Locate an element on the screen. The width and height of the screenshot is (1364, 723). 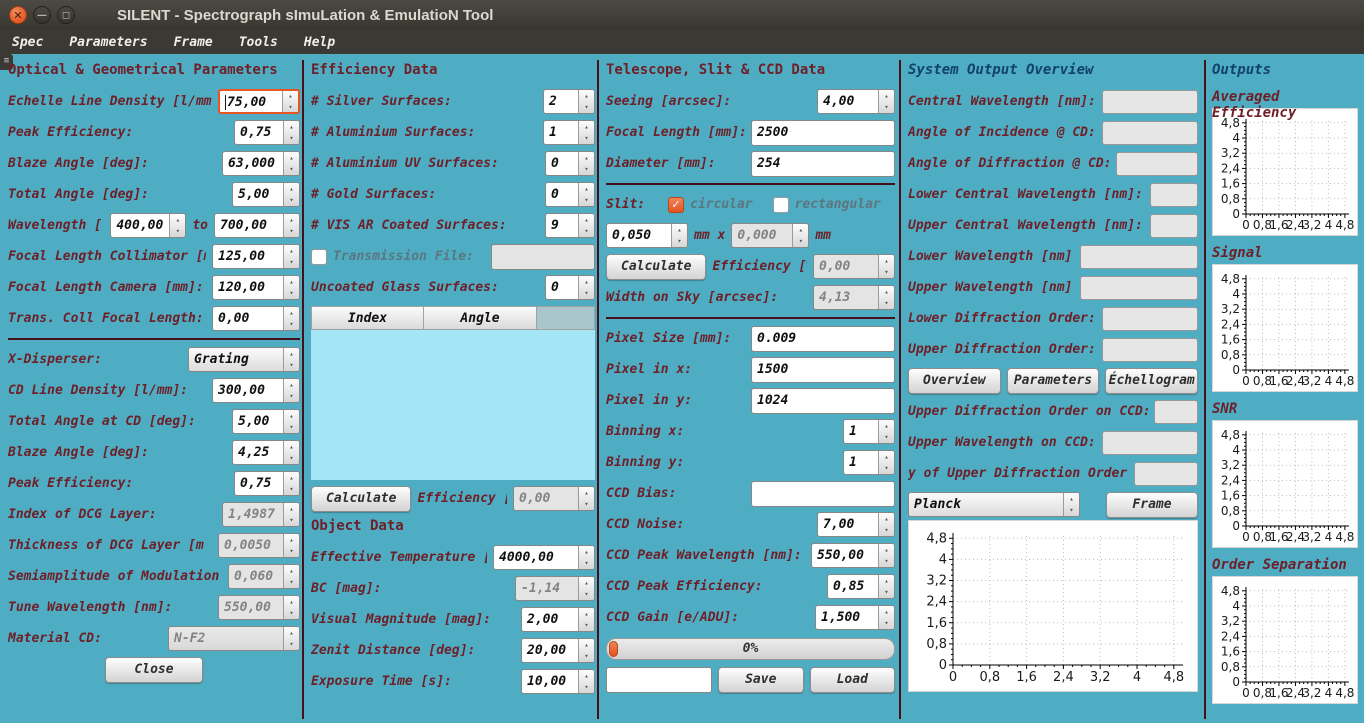
x-disperser-combobox: Grating ▴ ▾ is located at coordinates (244, 359).